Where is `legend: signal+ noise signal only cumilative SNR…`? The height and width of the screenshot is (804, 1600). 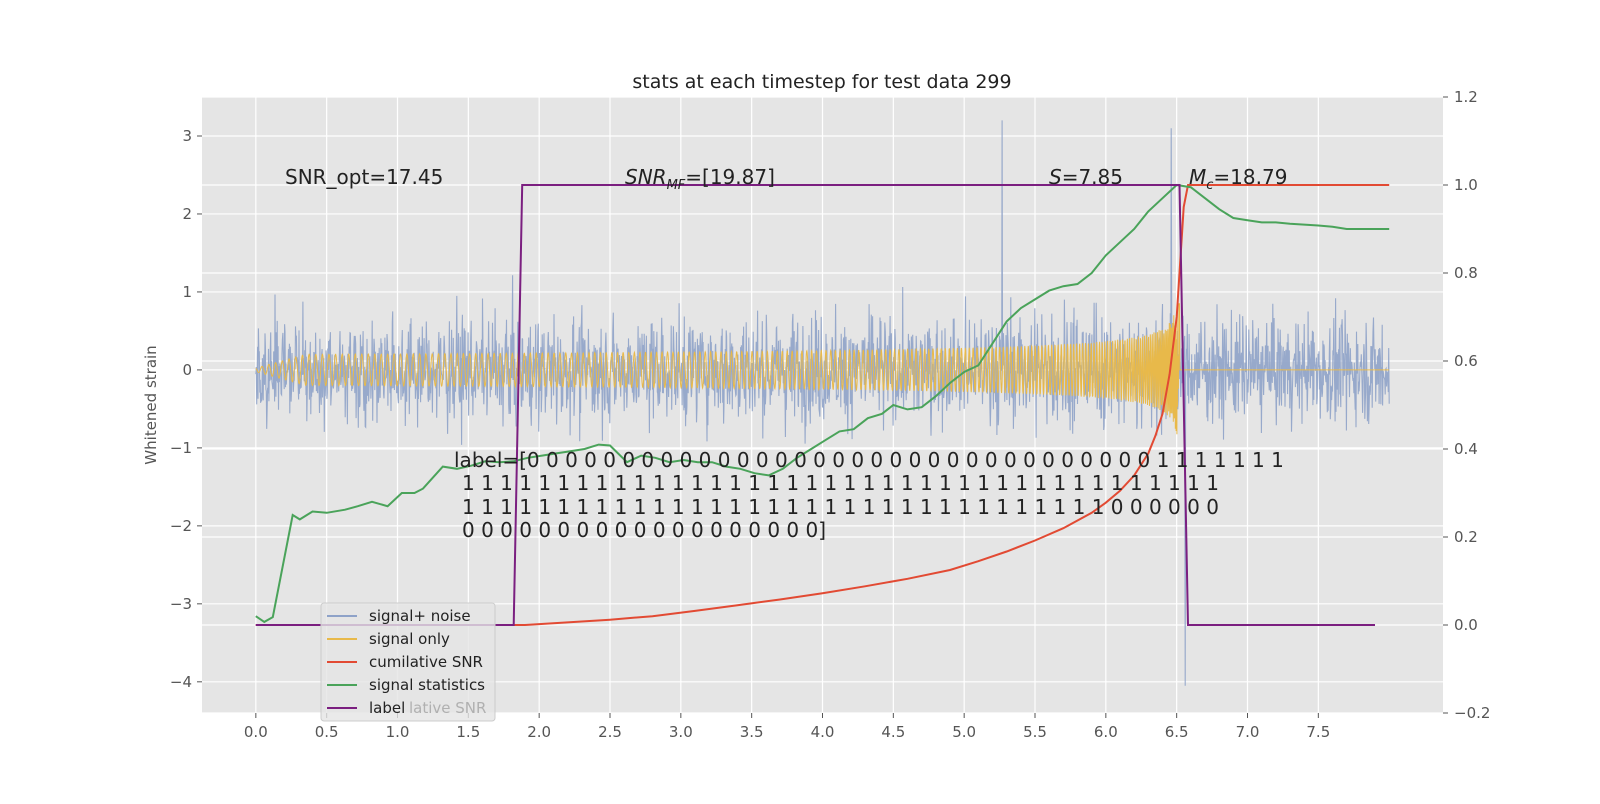 legend: signal+ noise signal only cumilative SNR… is located at coordinates (408, 662).